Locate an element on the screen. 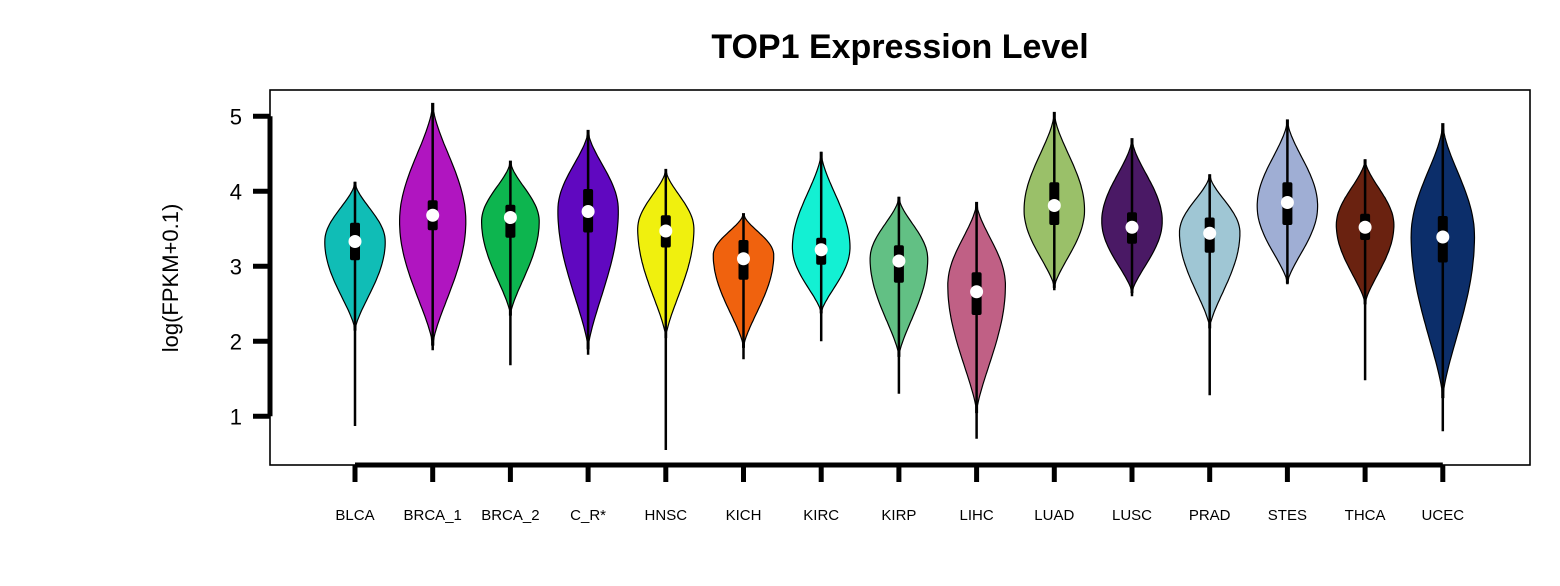  x-tick-label: THCA is located at coordinates (1365, 515).